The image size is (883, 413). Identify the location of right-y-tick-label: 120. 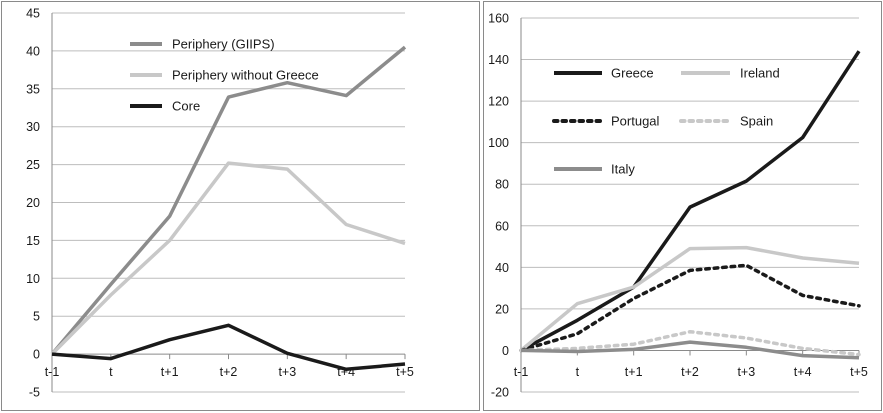
(498, 102).